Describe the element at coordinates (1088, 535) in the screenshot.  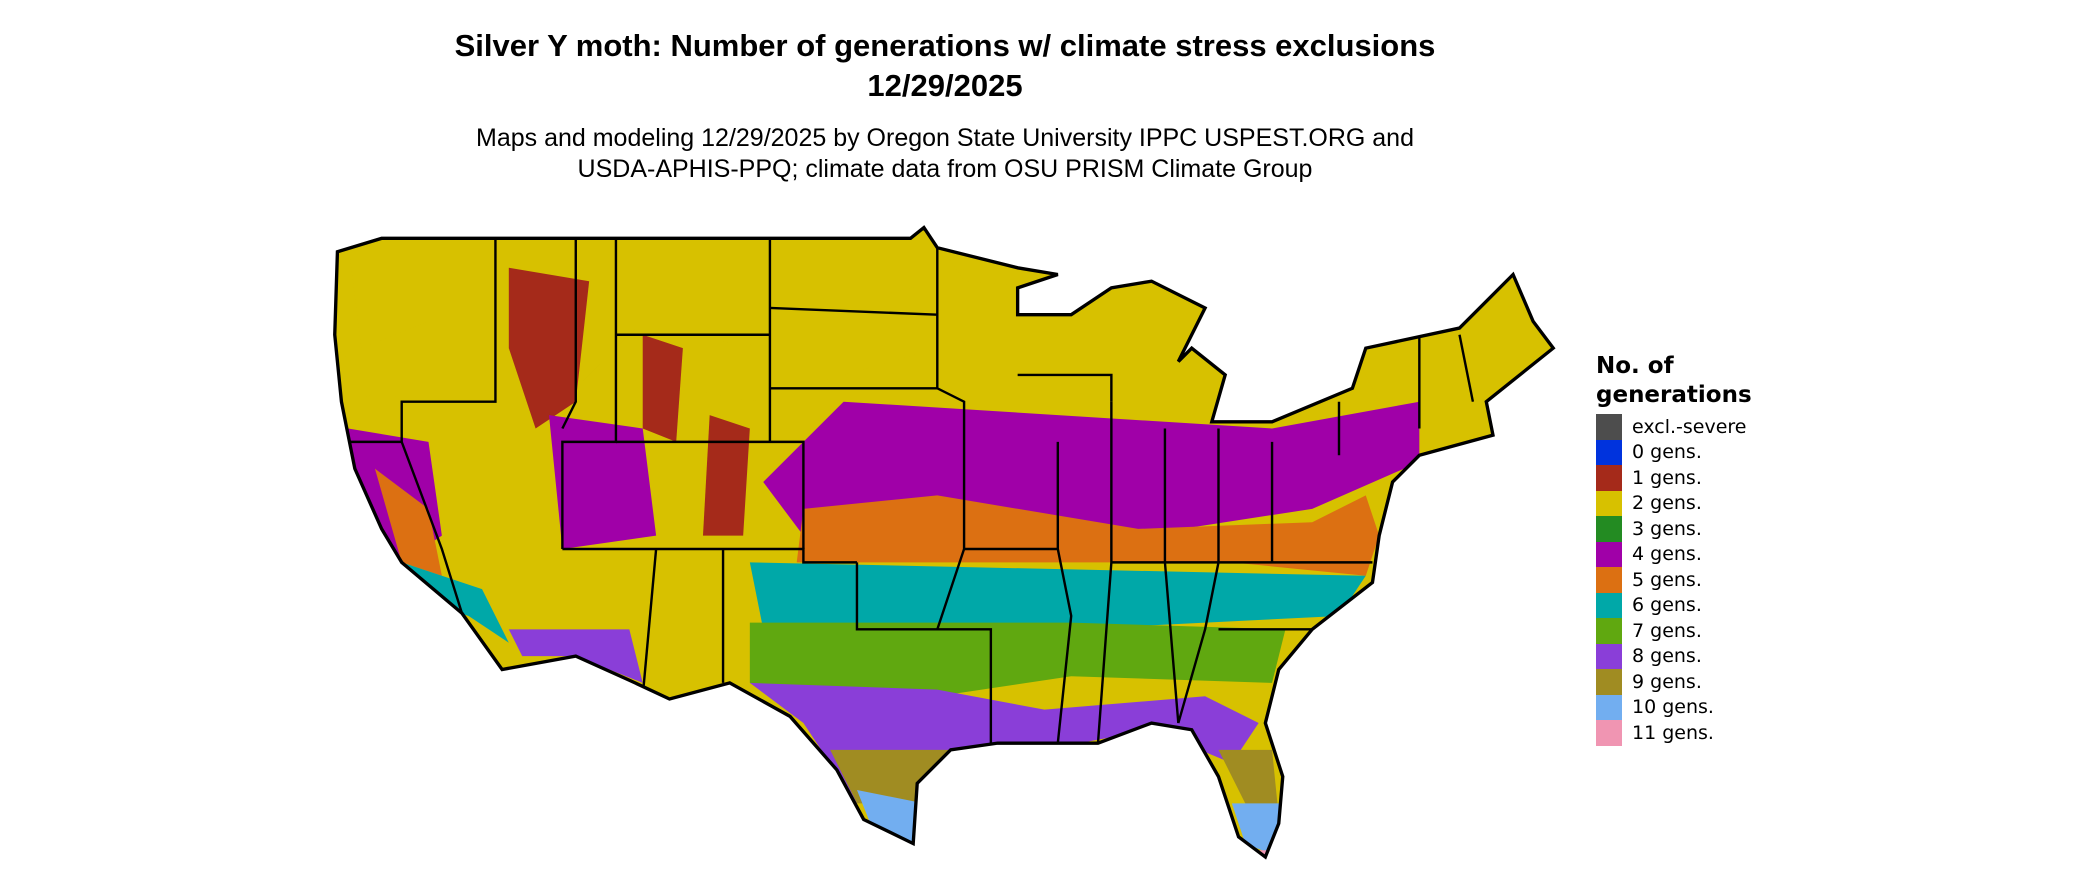
I see `zone-5-gens` at that location.